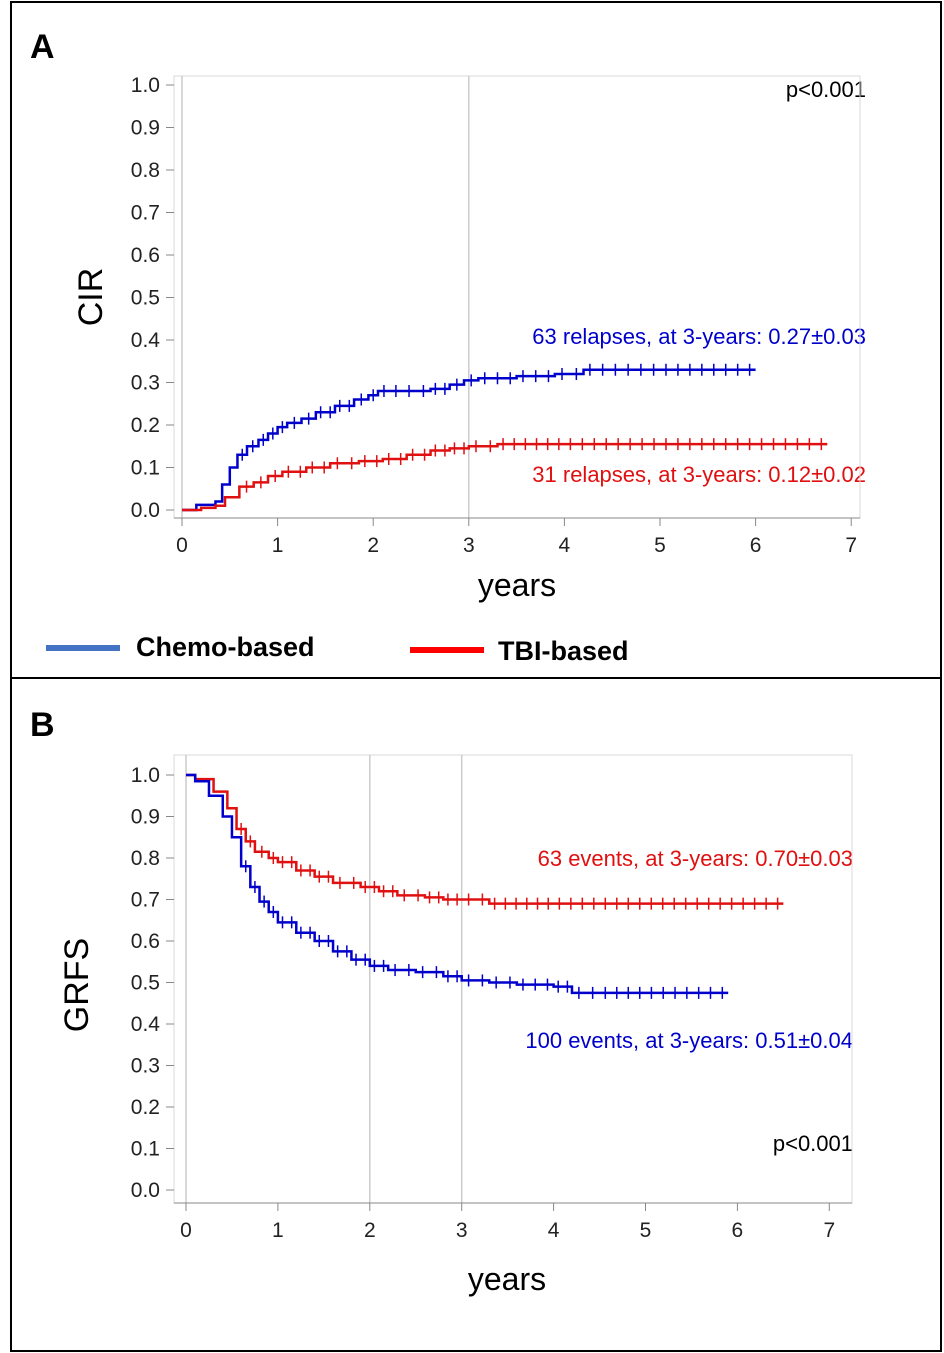 The image size is (944, 1353). Describe the element at coordinates (145, 817) in the screenshot. I see `panel-b-ytick-label: 0.9` at that location.